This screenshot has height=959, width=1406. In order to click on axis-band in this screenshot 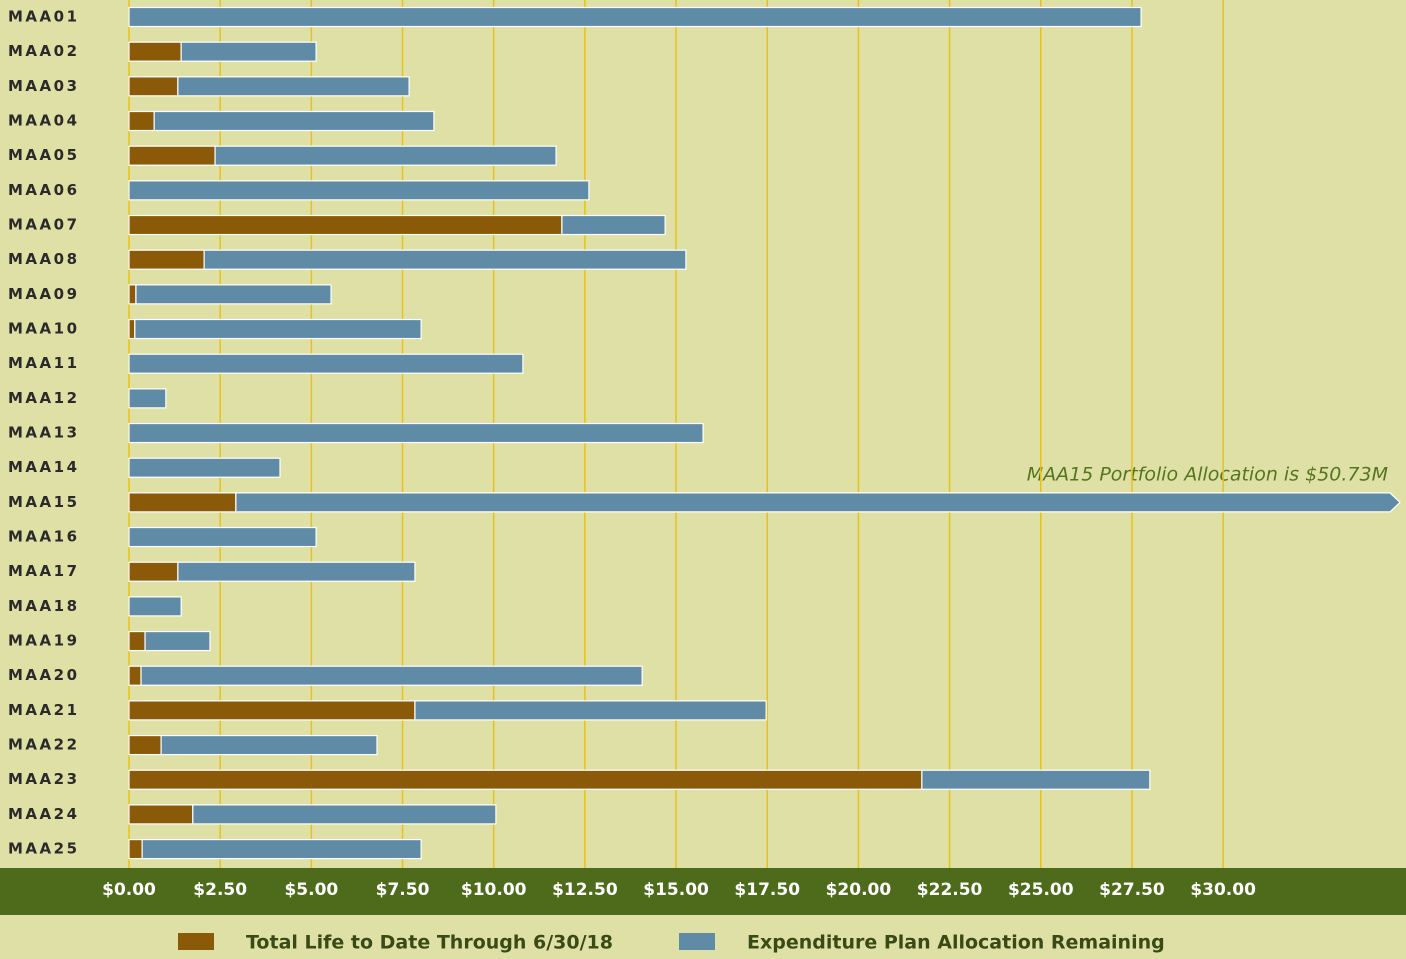, I will do `click(703, 891)`.